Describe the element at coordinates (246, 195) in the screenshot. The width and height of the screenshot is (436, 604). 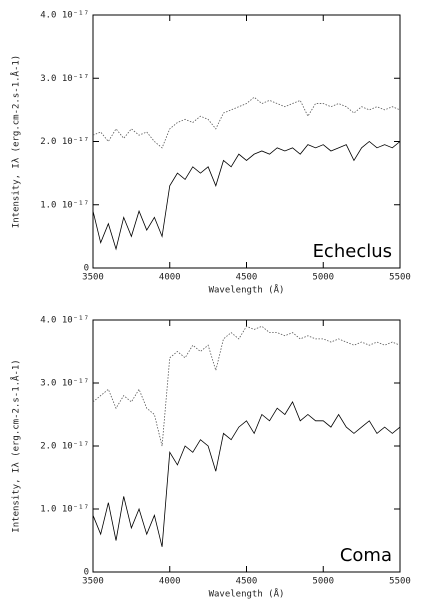
I see `spectrum` at that location.